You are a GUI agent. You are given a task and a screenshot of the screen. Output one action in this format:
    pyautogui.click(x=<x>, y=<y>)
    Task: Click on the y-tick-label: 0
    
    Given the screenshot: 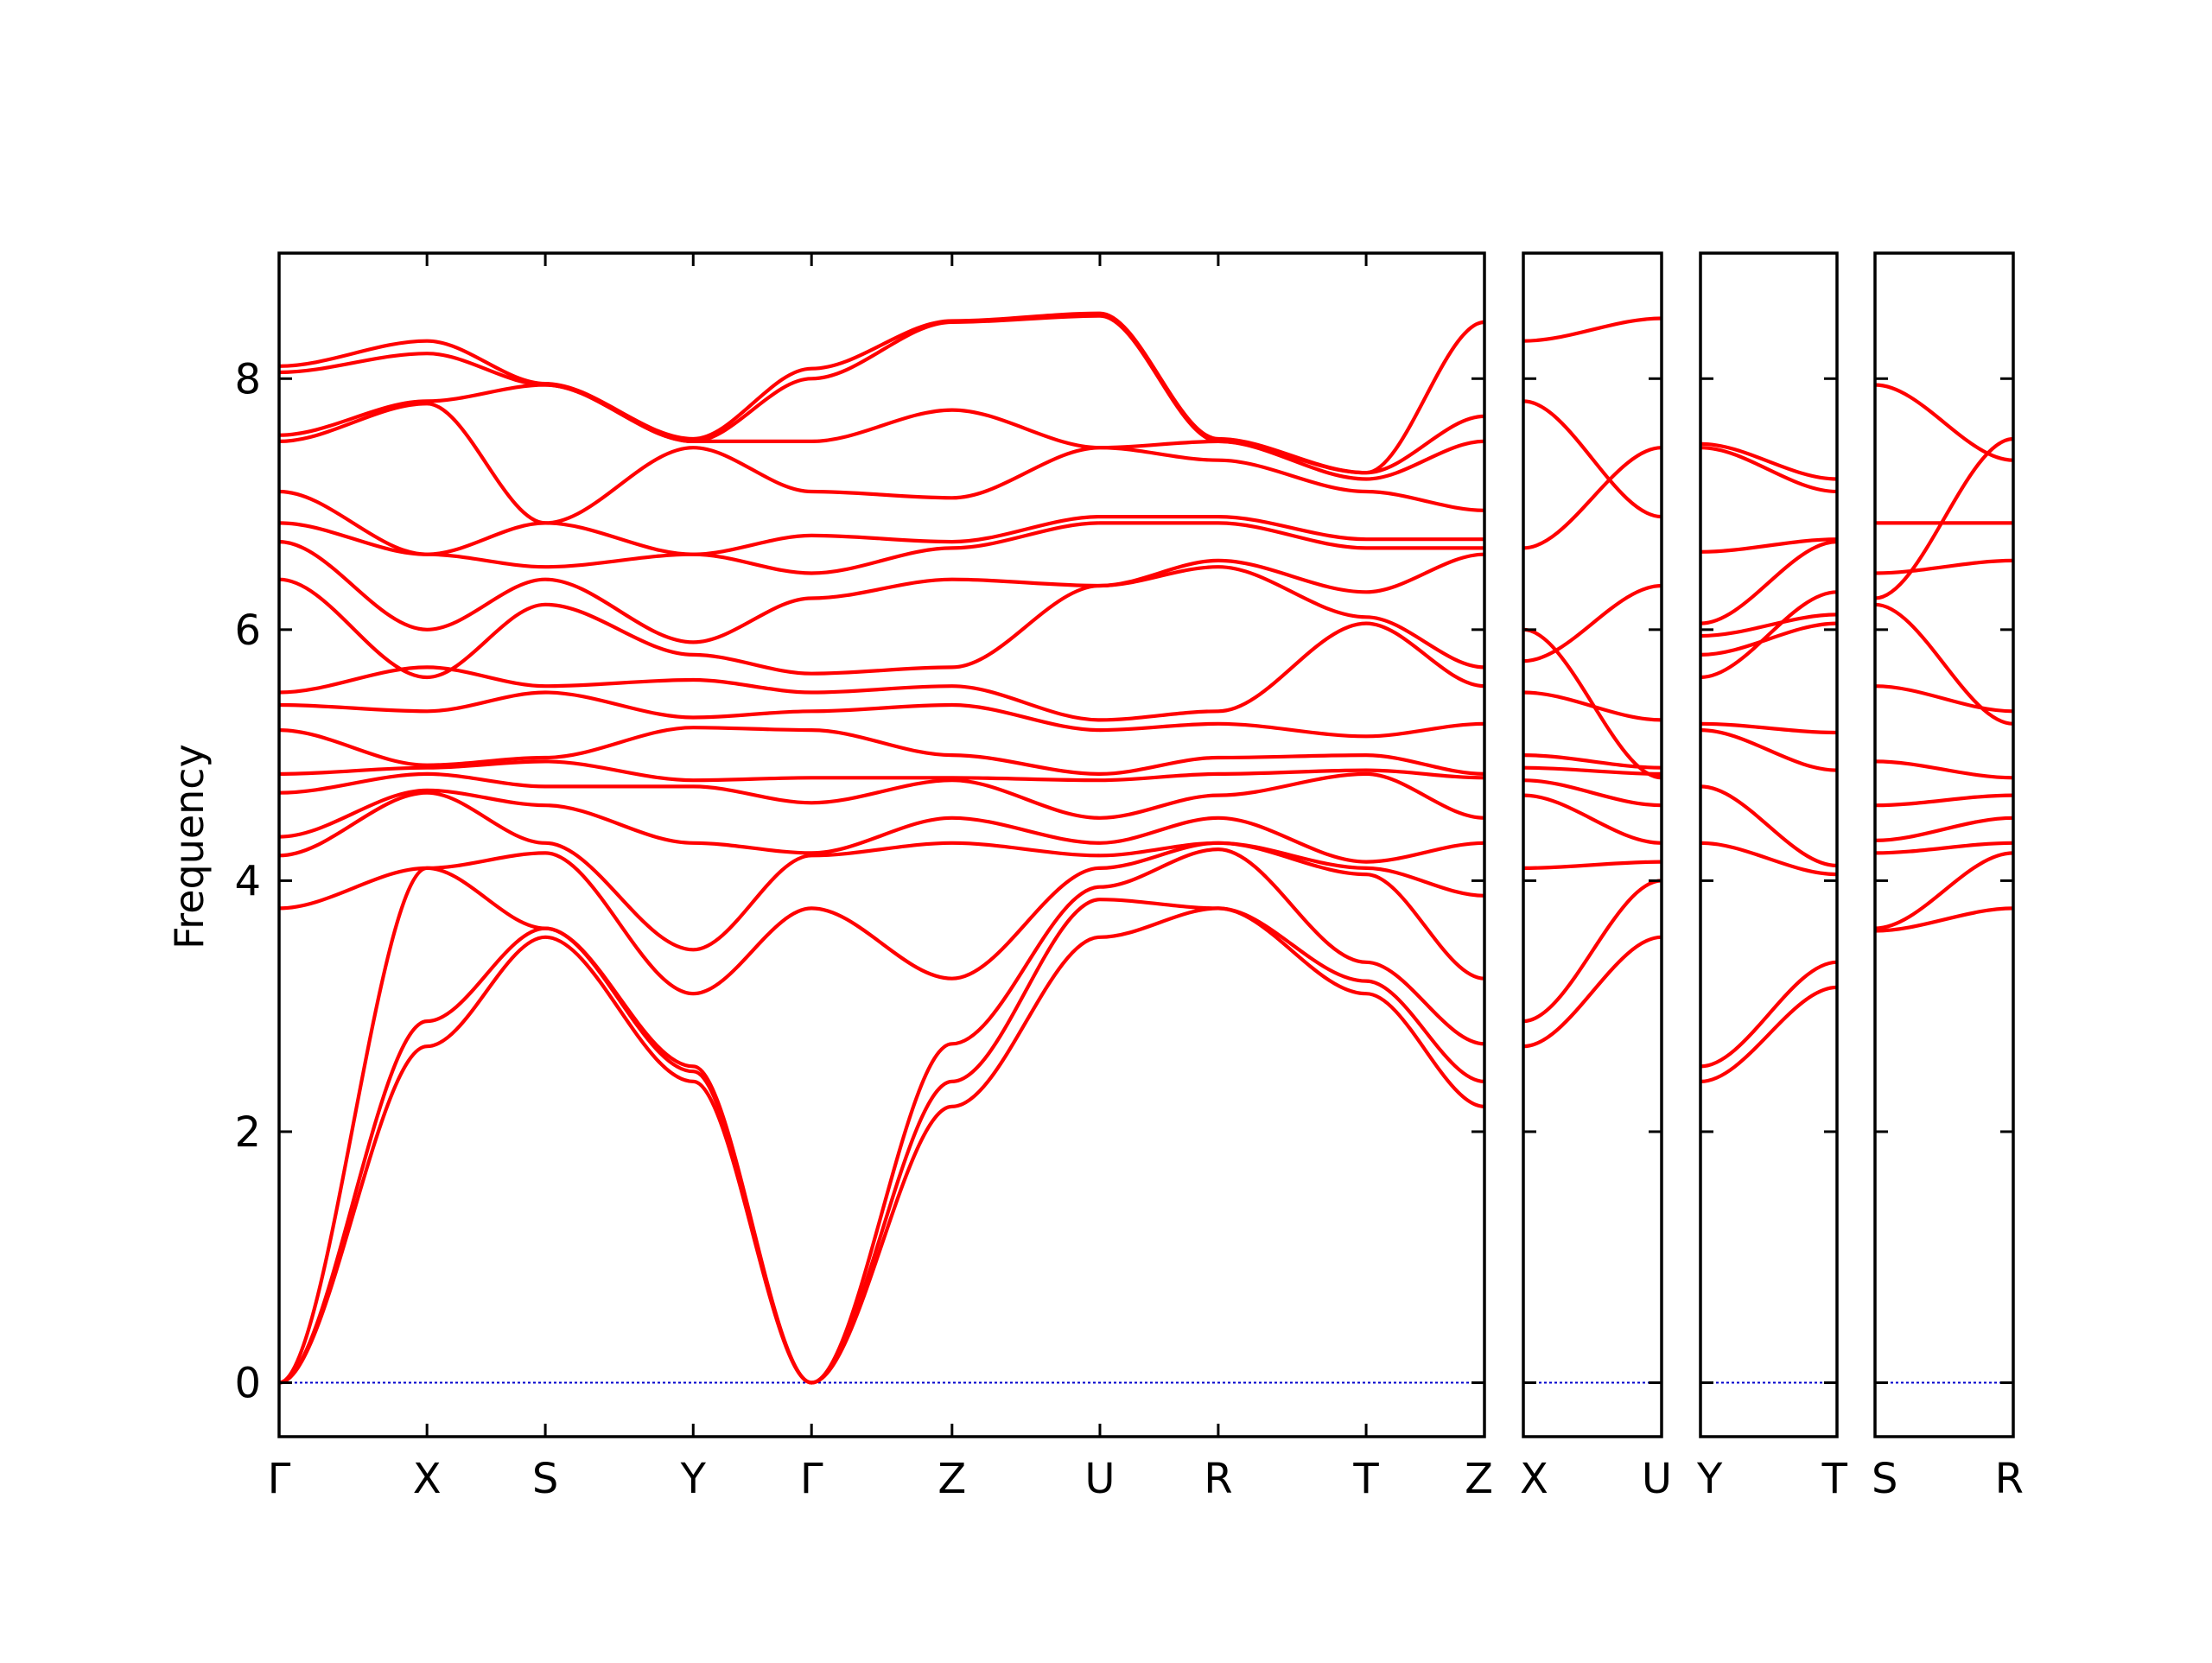 What is the action you would take?
    pyautogui.click(x=247, y=1384)
    